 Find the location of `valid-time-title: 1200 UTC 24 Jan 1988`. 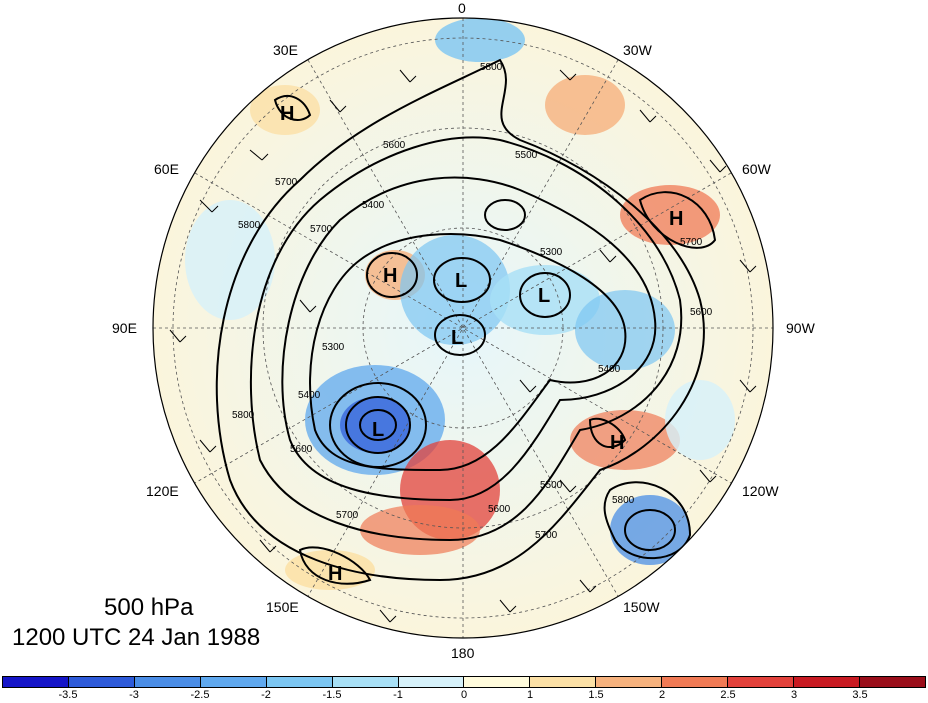

valid-time-title: 1200 UTC 24 Jan 1988 is located at coordinates (136, 637).